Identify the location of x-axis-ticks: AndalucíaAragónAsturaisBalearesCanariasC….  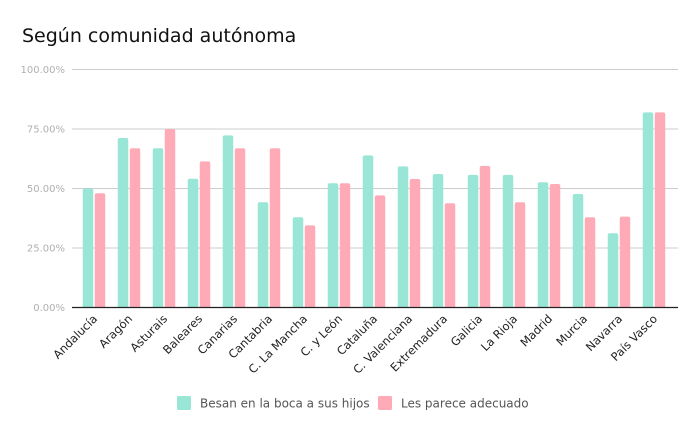
(355, 344).